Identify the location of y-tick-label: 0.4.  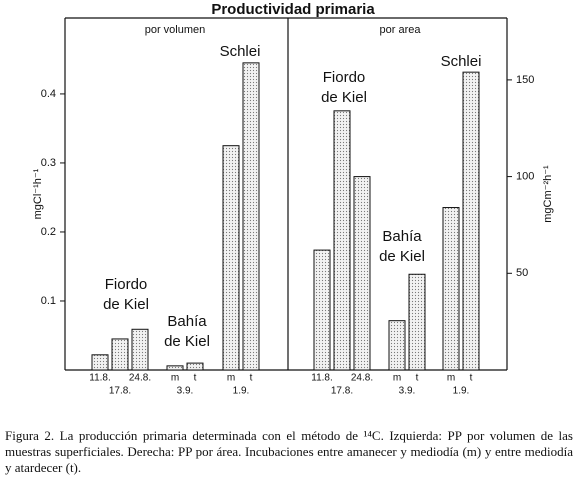
(48, 94).